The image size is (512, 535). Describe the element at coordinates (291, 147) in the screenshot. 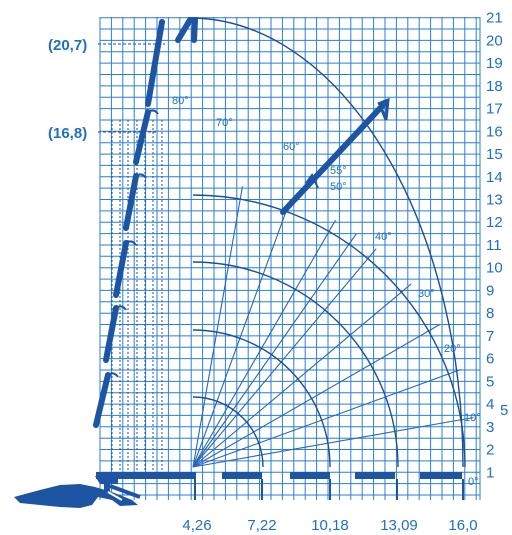

I see `angle-label: 60°` at that location.